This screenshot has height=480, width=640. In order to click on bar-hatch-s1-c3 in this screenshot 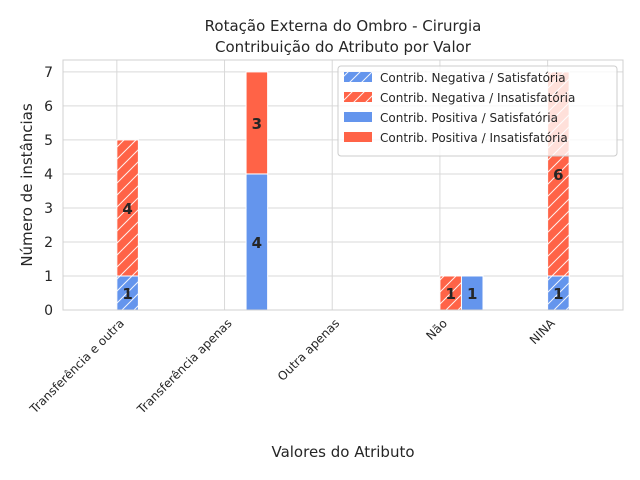, I will do `click(450, 292)`.